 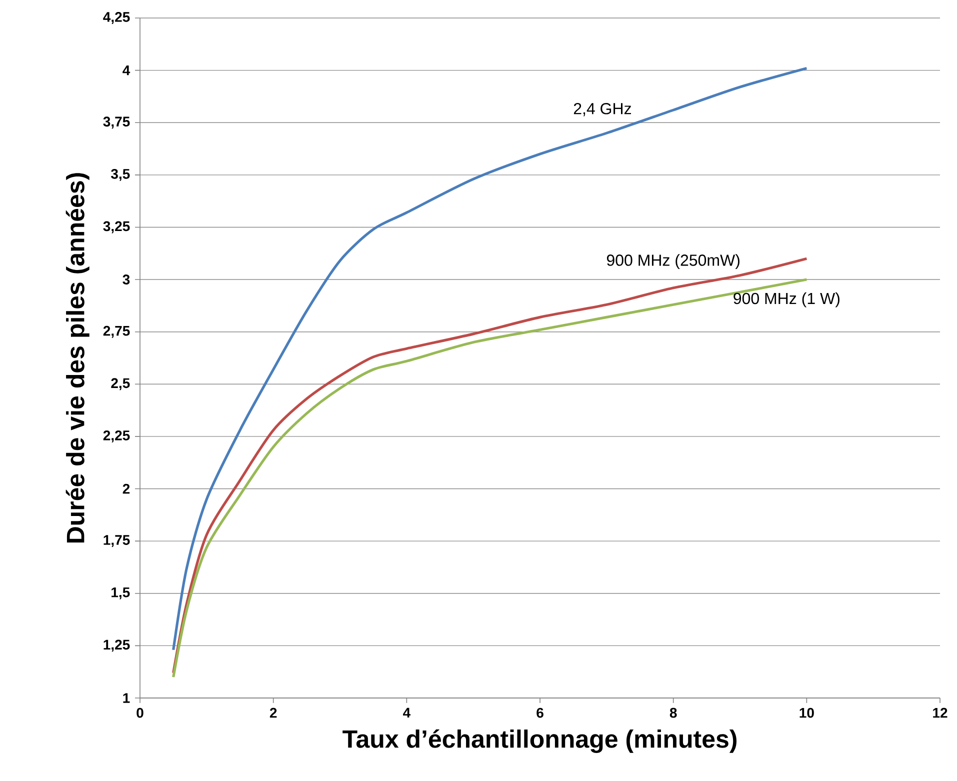 What do you see at coordinates (406, 713) in the screenshot?
I see `x-tick-label: 4` at bounding box center [406, 713].